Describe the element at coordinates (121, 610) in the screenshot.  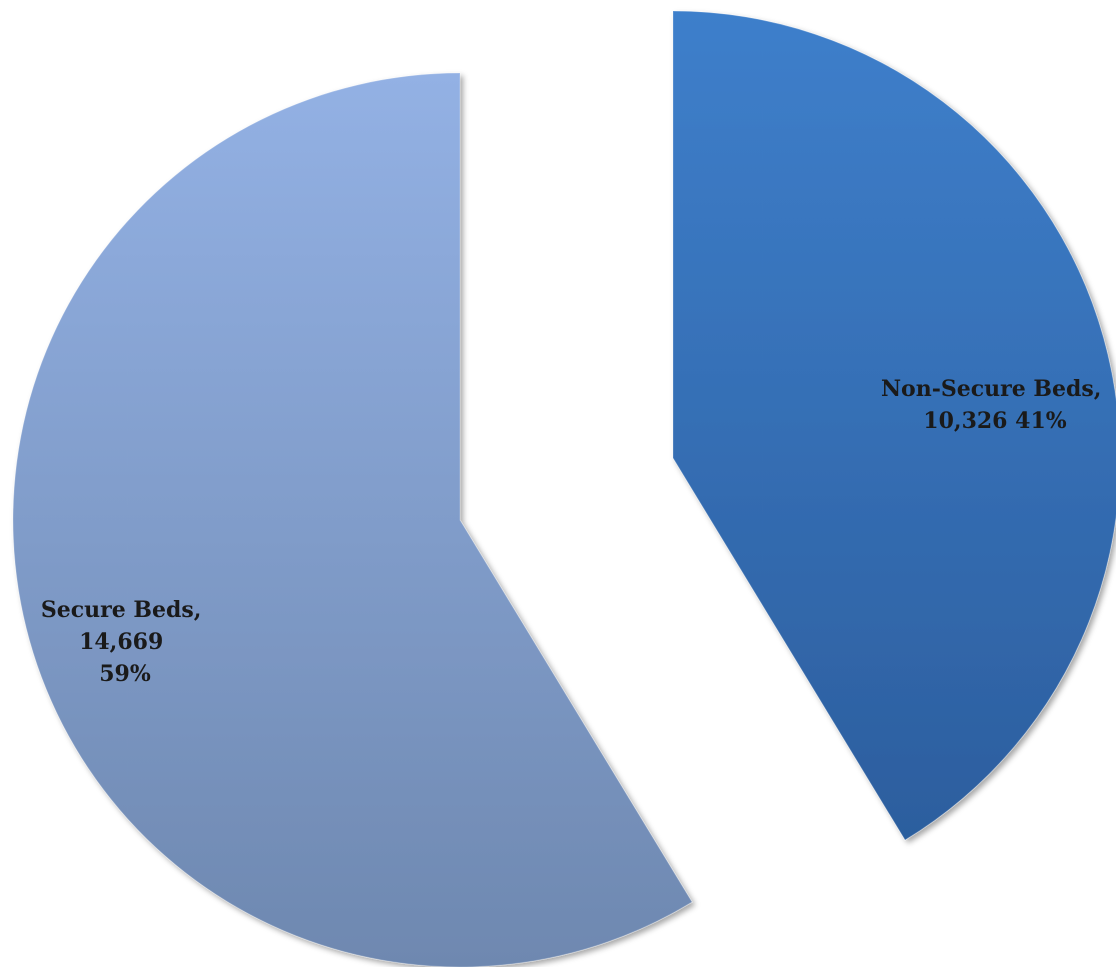
I see `slice-label-secure-line-1: Secure Beds,` at that location.